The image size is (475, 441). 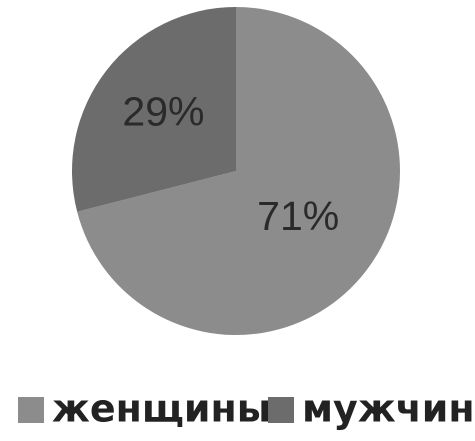 I want to click on legend-label-мужчины: мужчины, so click(x=388, y=409).